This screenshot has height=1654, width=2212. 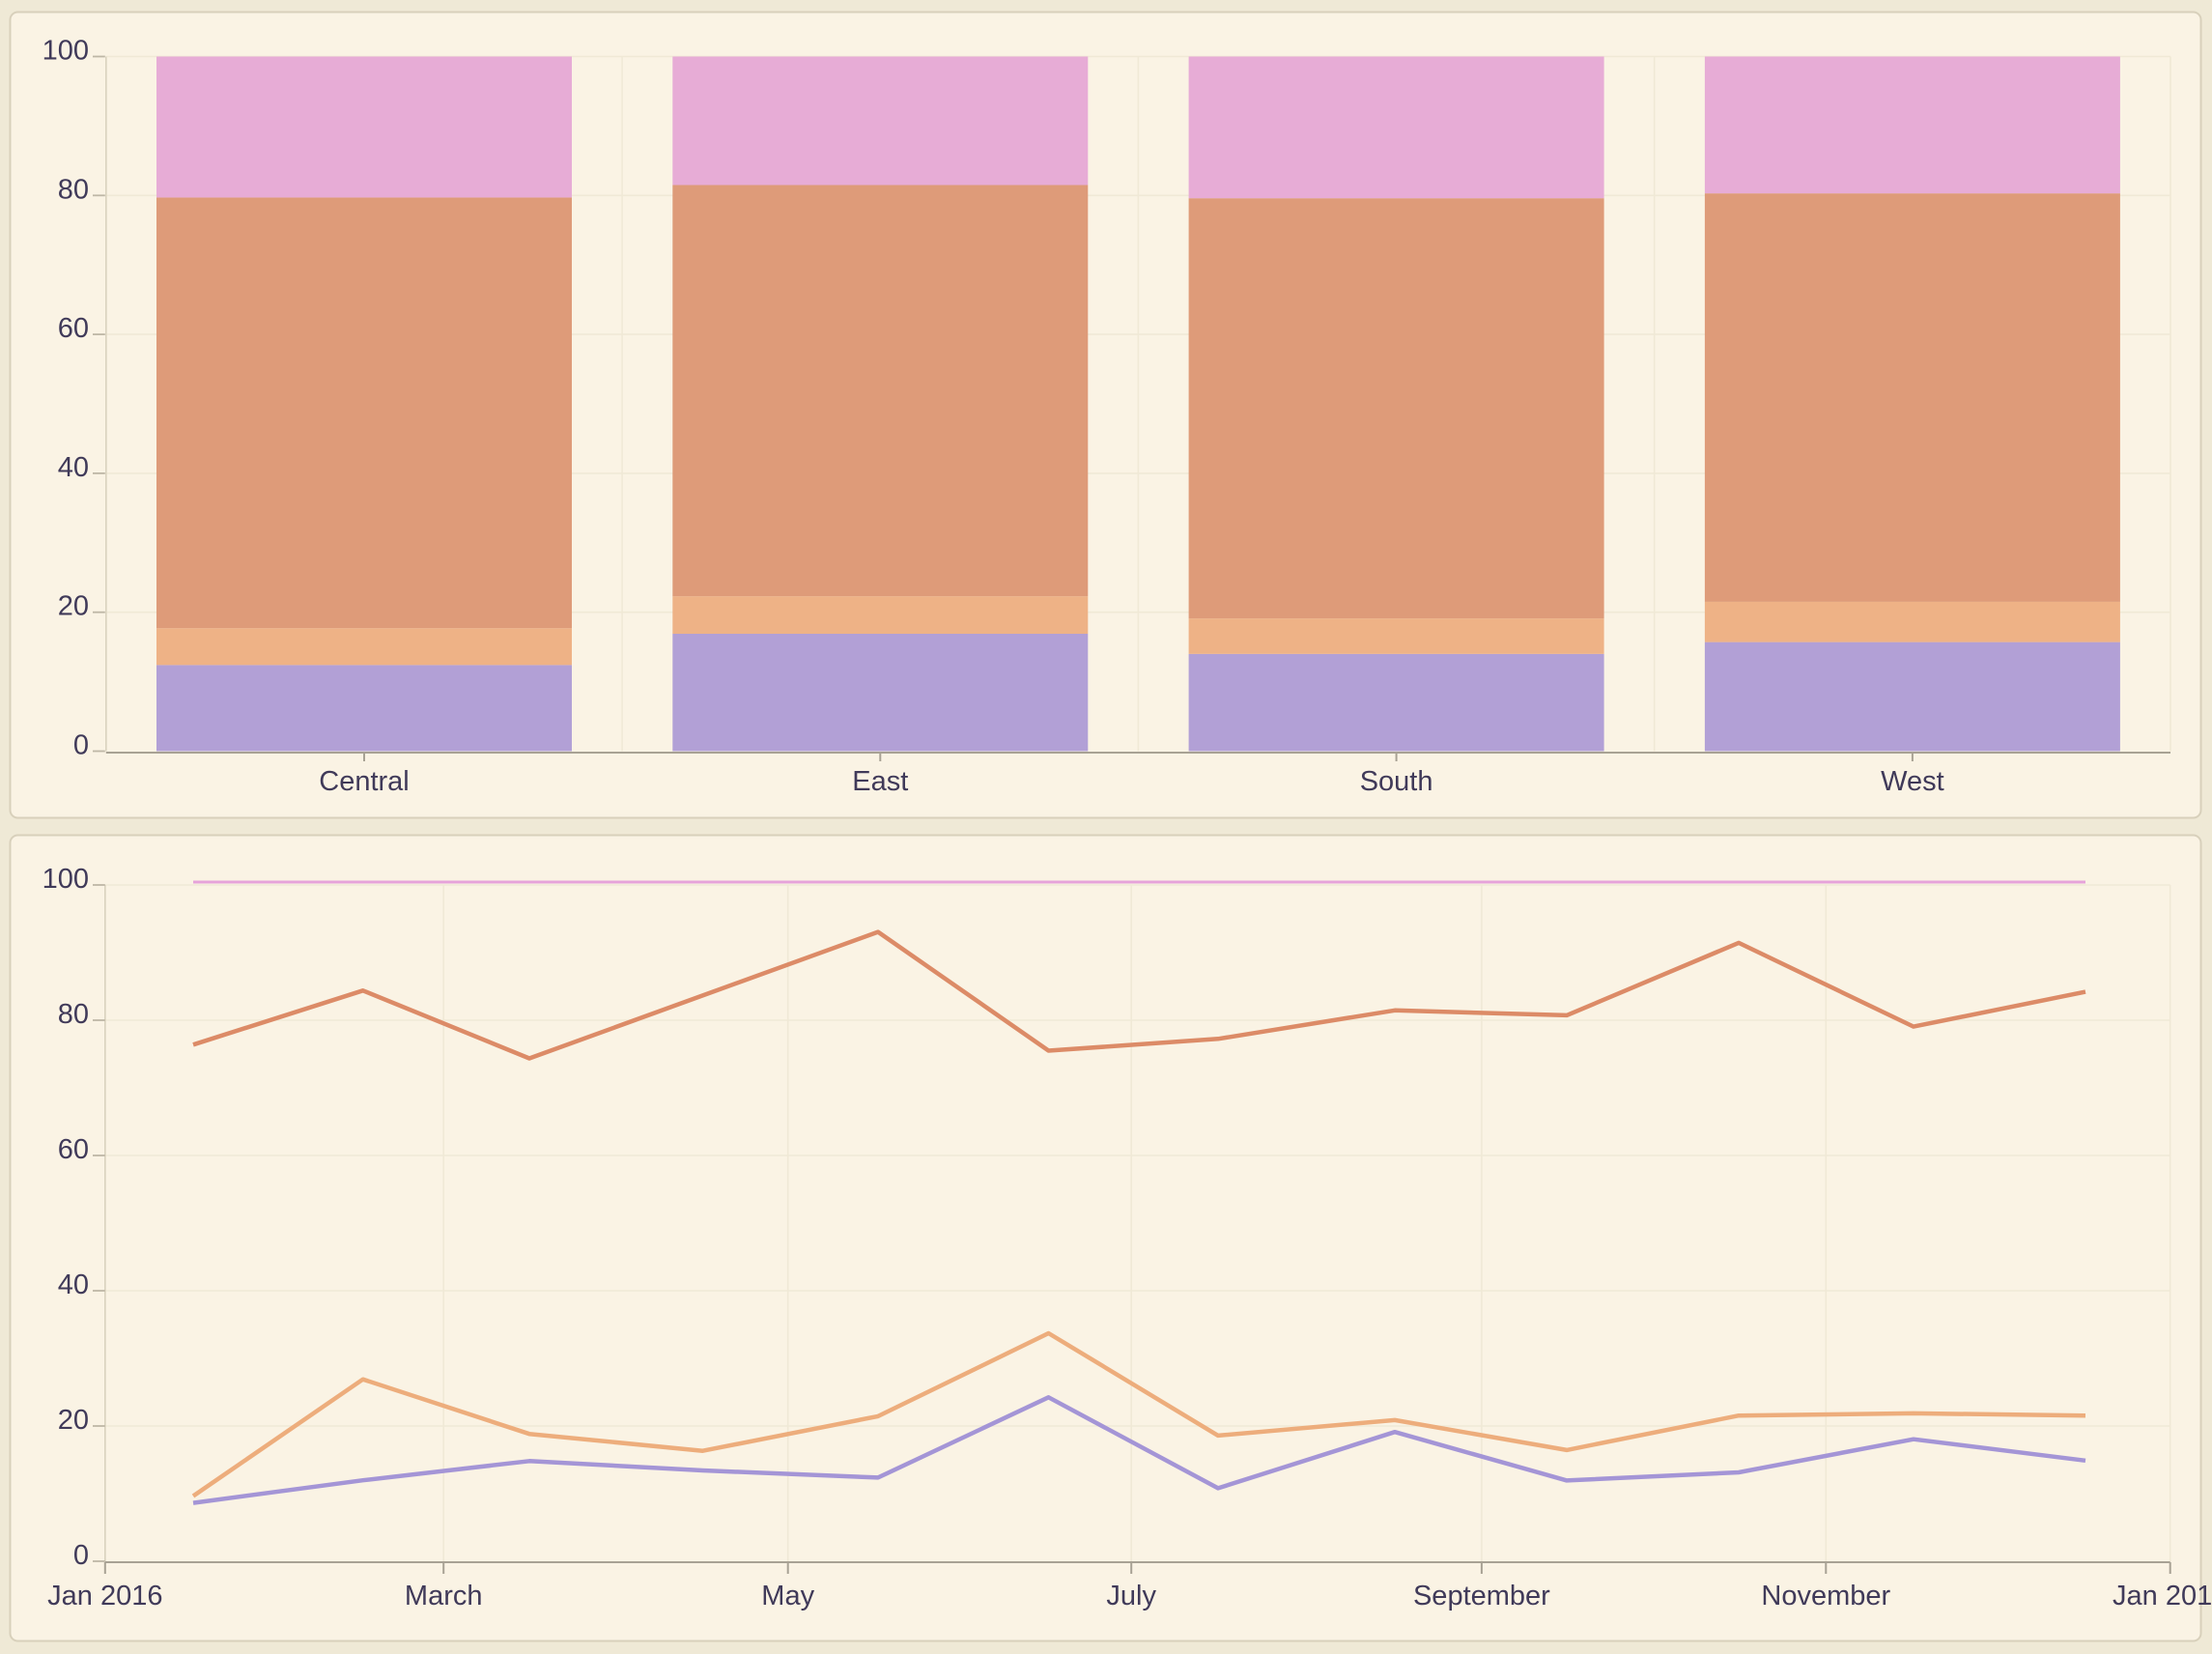 I want to click on svg-text: East, so click(x=880, y=781).